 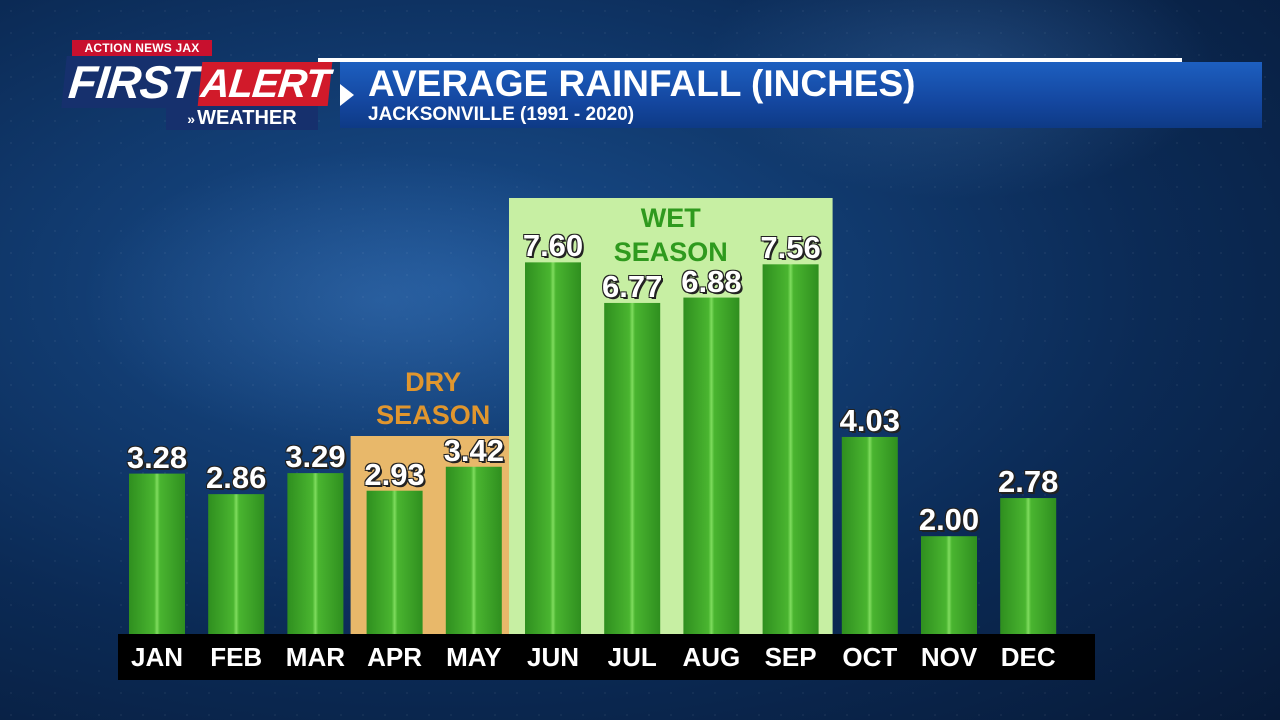 What do you see at coordinates (870, 657) in the screenshot?
I see `month-label-oct: OCT` at bounding box center [870, 657].